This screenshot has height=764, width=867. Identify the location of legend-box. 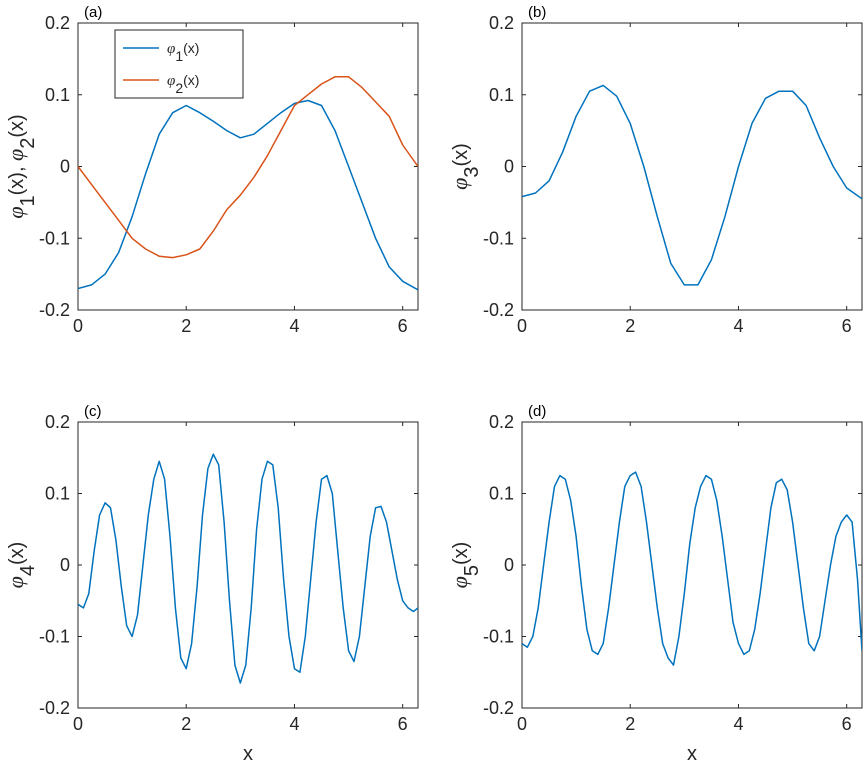
(179, 64).